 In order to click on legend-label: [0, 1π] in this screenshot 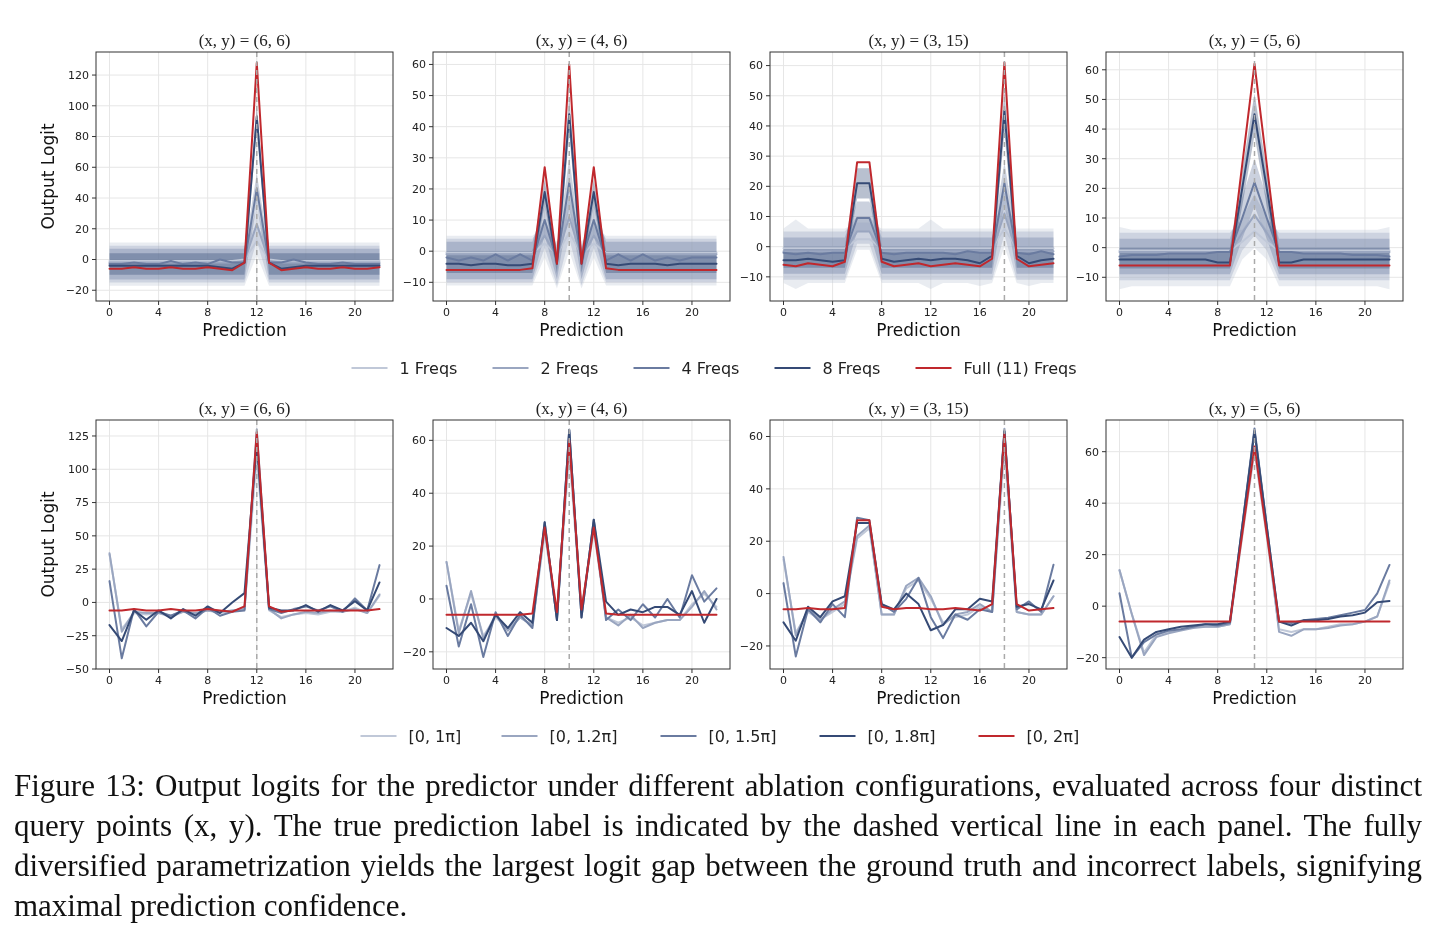, I will do `click(435, 736)`.